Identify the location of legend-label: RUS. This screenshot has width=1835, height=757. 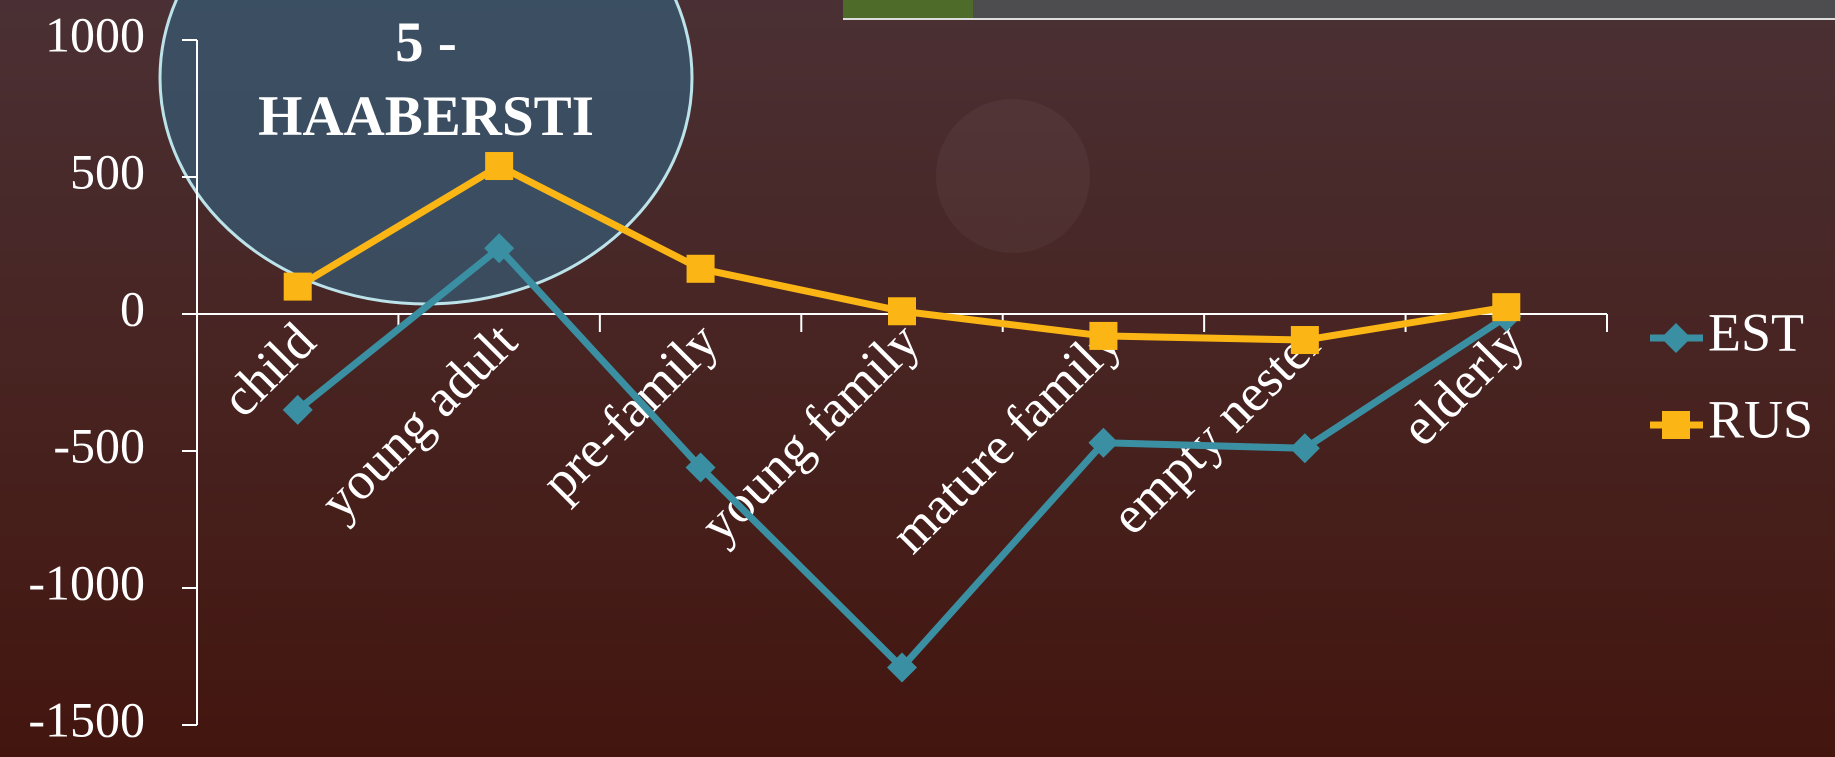
(1760, 419).